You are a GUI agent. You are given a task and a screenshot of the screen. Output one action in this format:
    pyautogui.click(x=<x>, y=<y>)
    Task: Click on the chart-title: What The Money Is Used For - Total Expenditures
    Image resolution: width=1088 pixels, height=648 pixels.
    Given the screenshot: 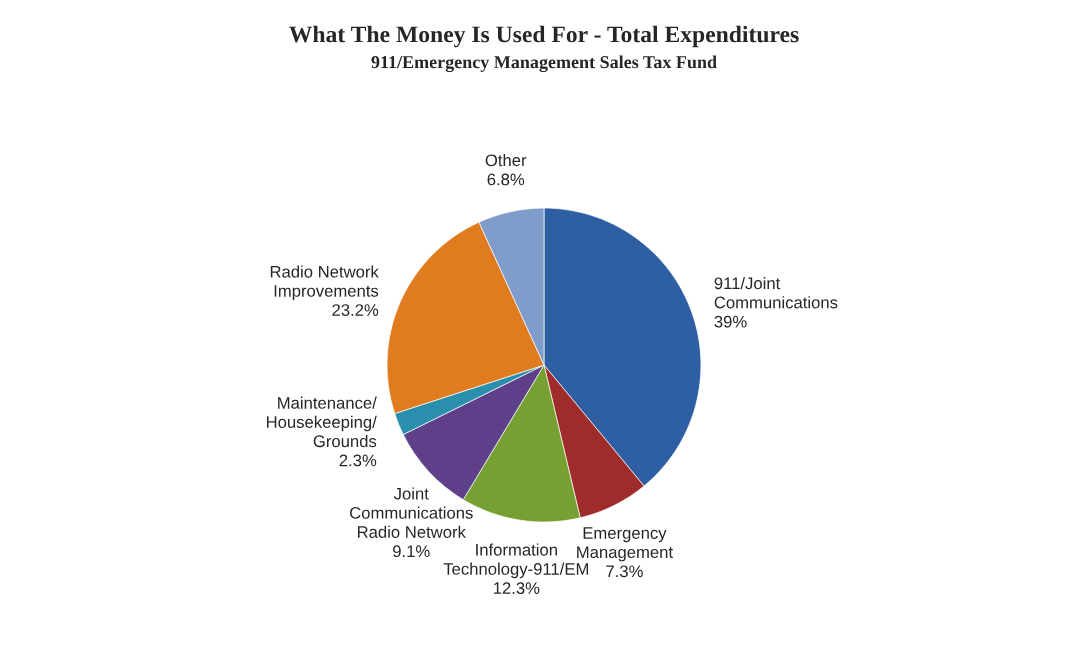 What is the action you would take?
    pyautogui.click(x=544, y=36)
    